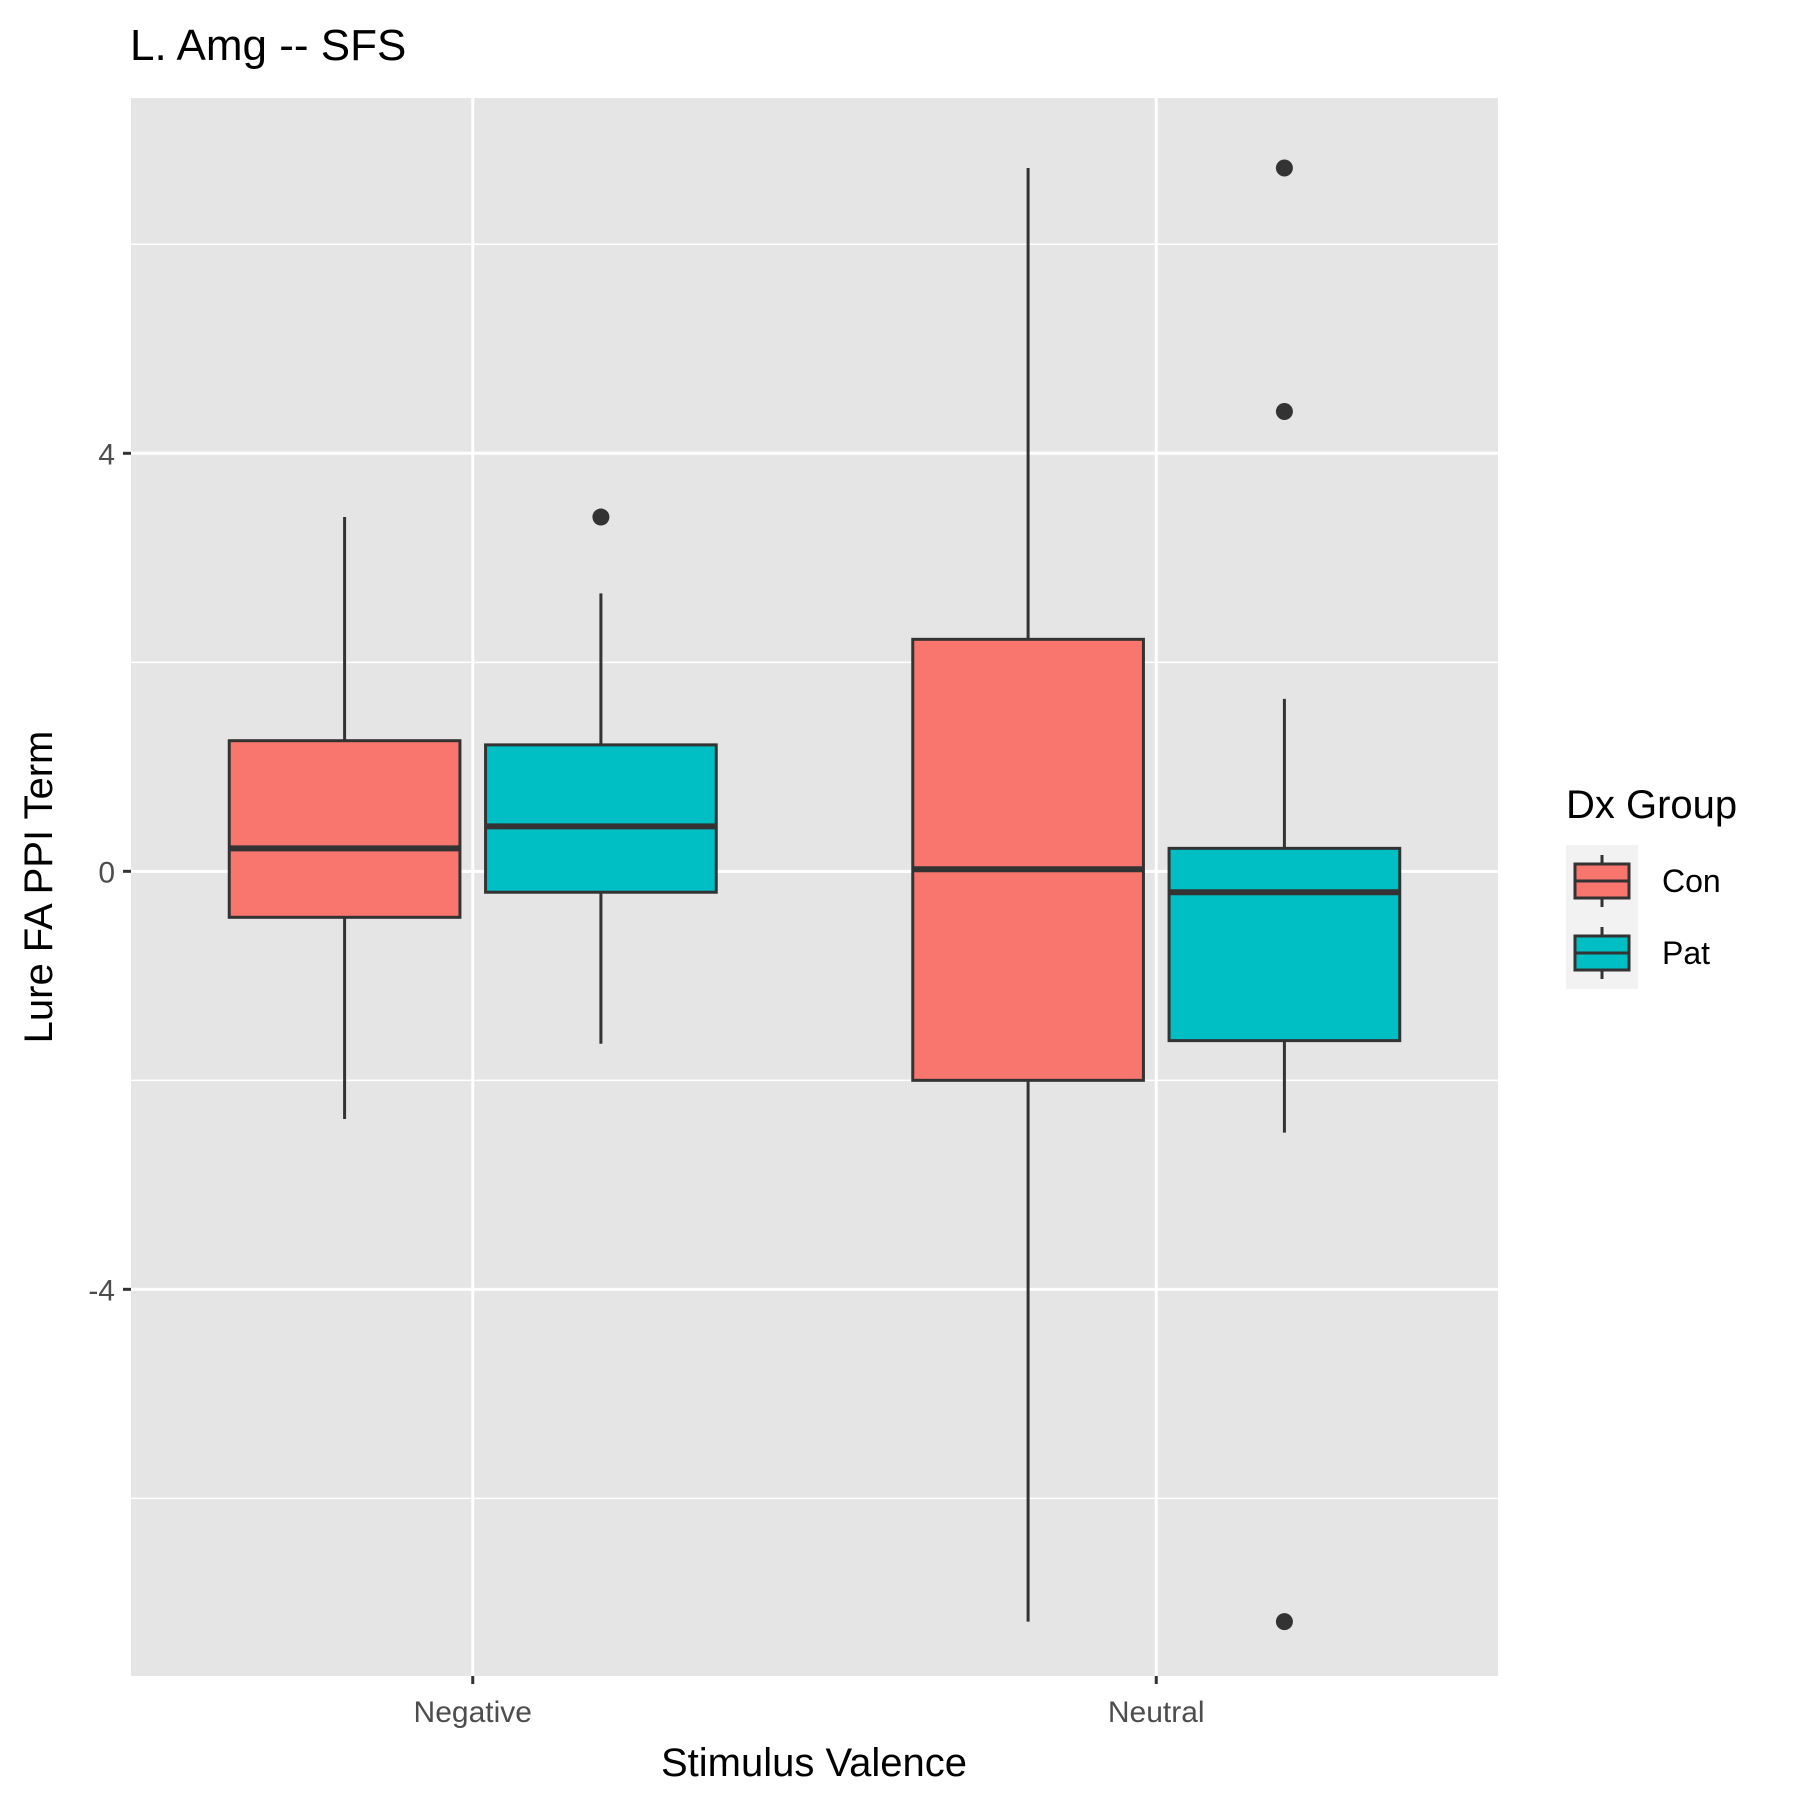  Describe the element at coordinates (1686, 953) in the screenshot. I see `legend-label: Pat` at that location.